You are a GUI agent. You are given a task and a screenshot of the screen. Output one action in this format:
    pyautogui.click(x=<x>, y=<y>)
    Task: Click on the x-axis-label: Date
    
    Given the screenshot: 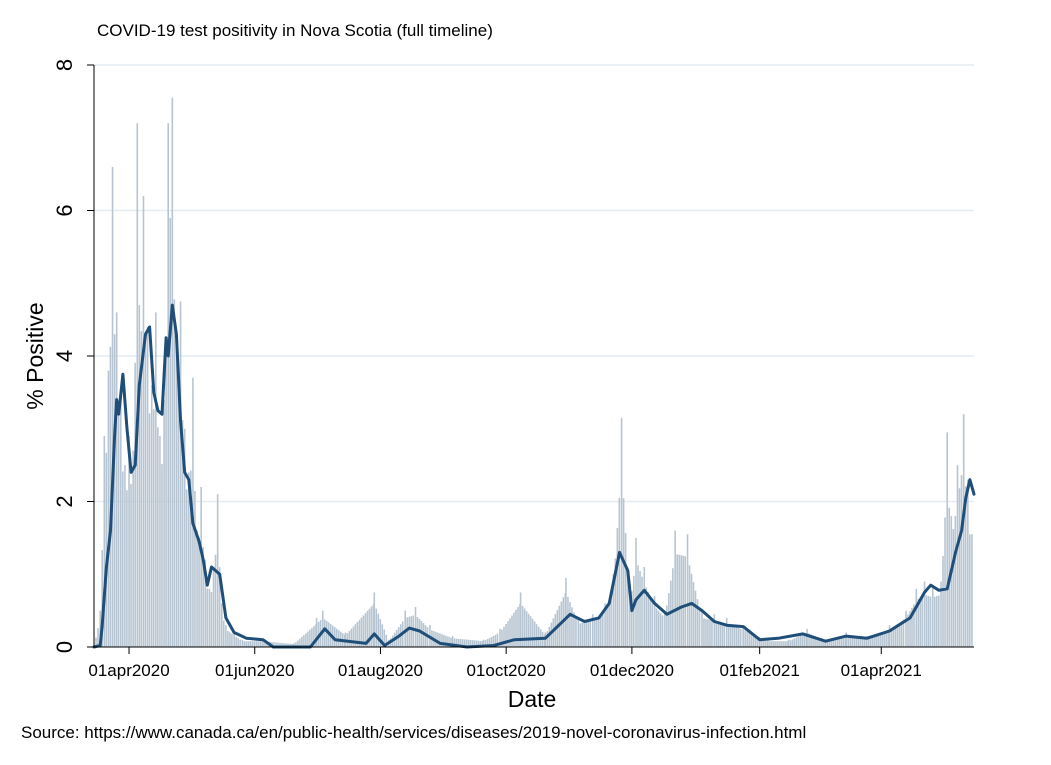 What is the action you would take?
    pyautogui.click(x=532, y=699)
    